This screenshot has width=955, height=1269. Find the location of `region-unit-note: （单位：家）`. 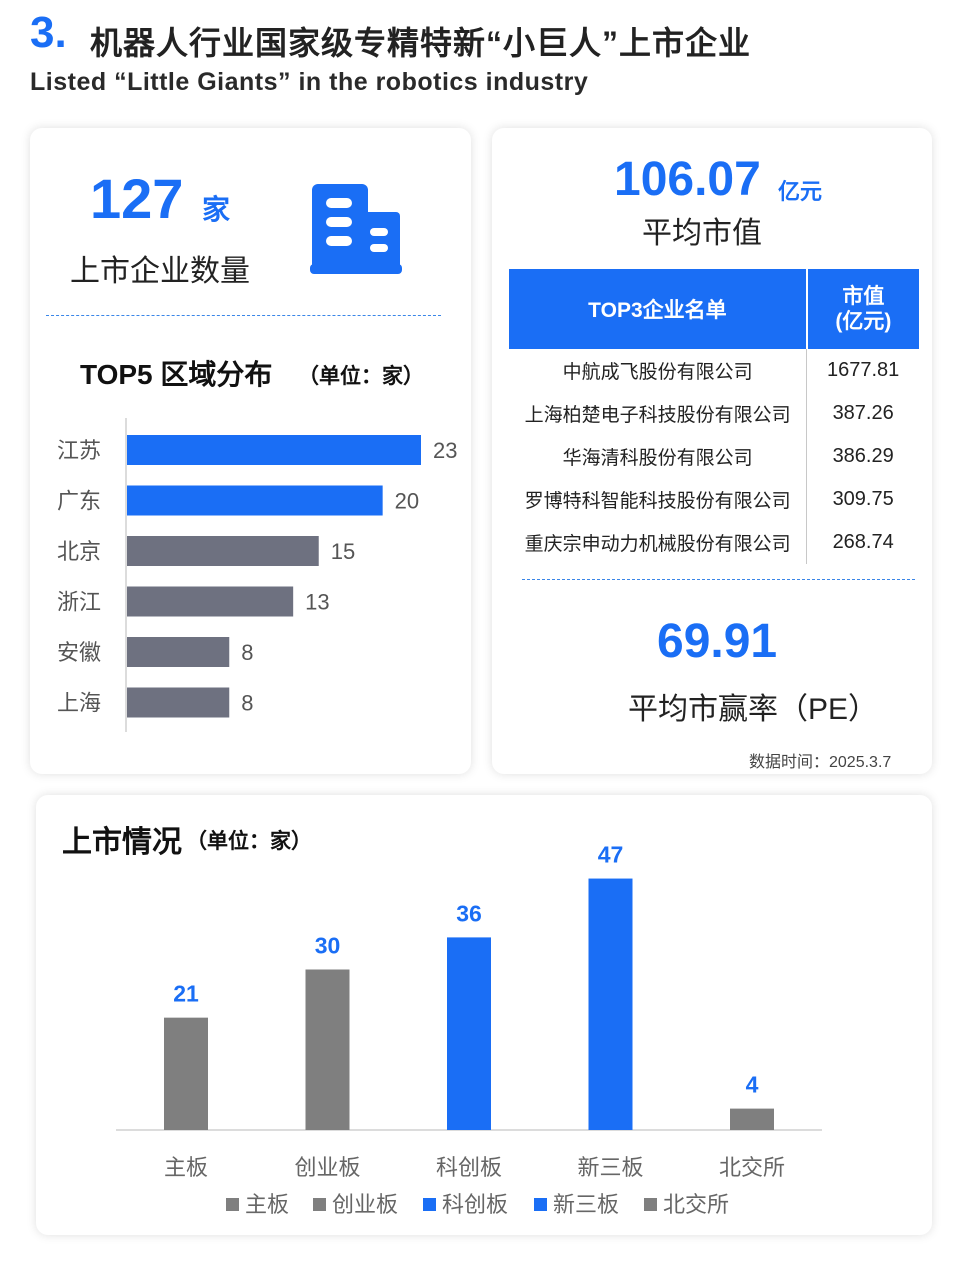

region-unit-note: （单位：家） is located at coordinates (361, 376).